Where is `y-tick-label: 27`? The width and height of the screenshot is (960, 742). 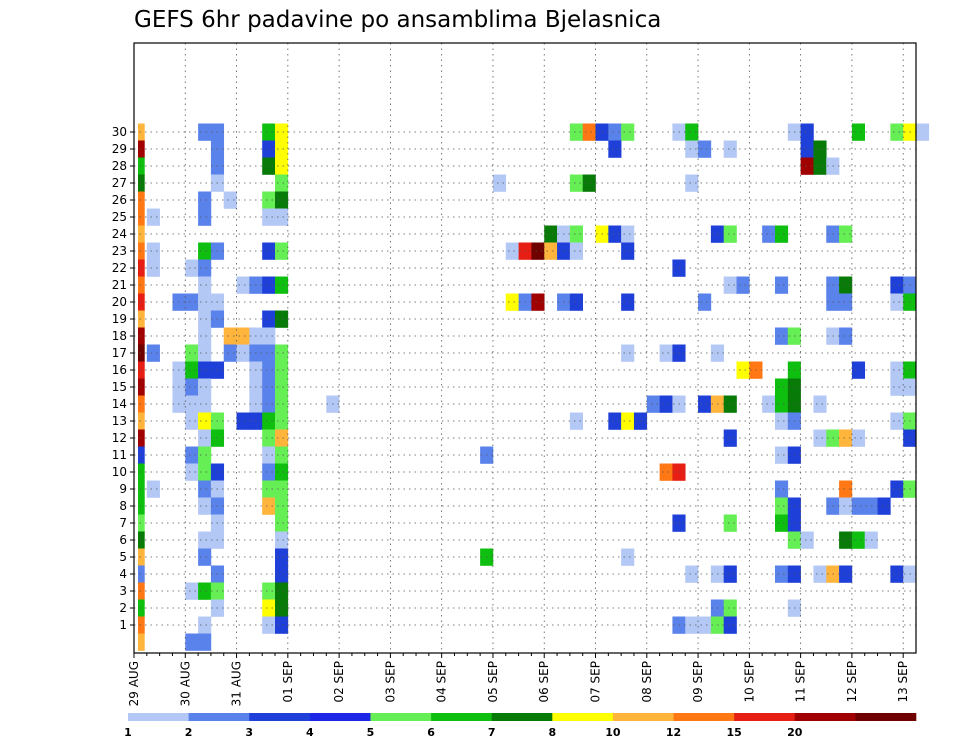 y-tick-label: 27 is located at coordinates (119, 183).